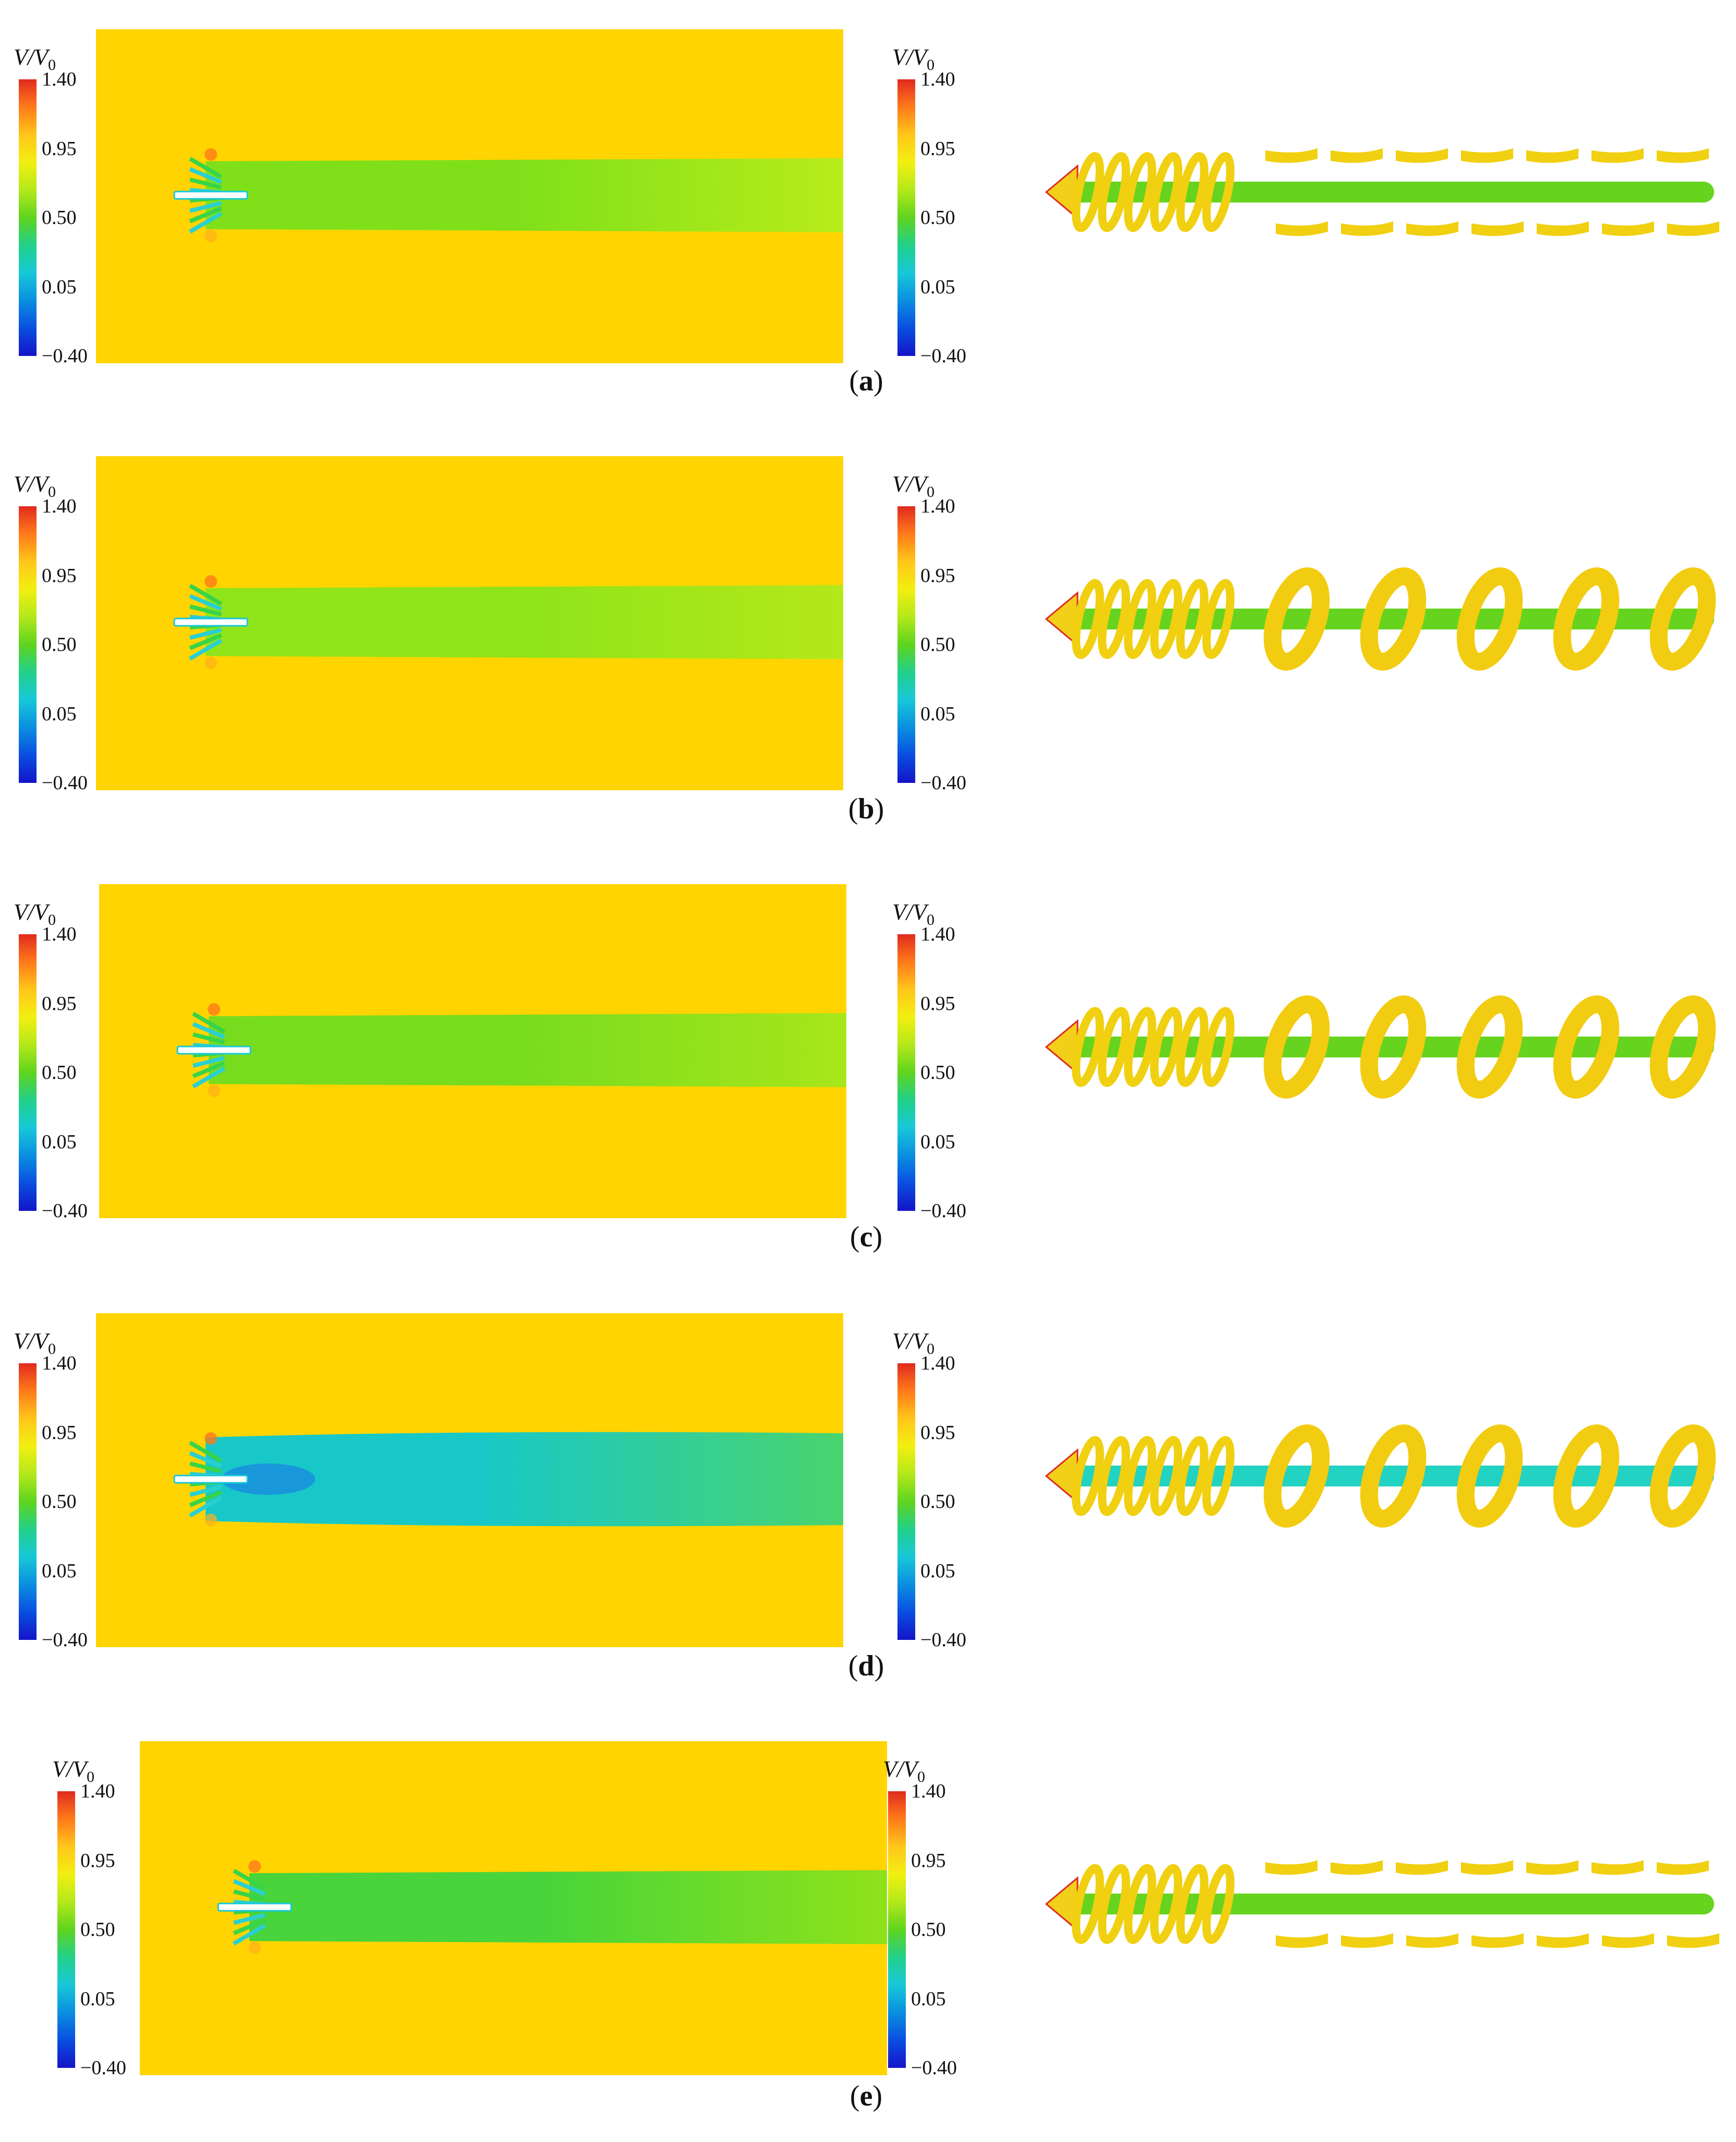  I want to click on colorbar-label-sub: 0, so click(930, 1349).